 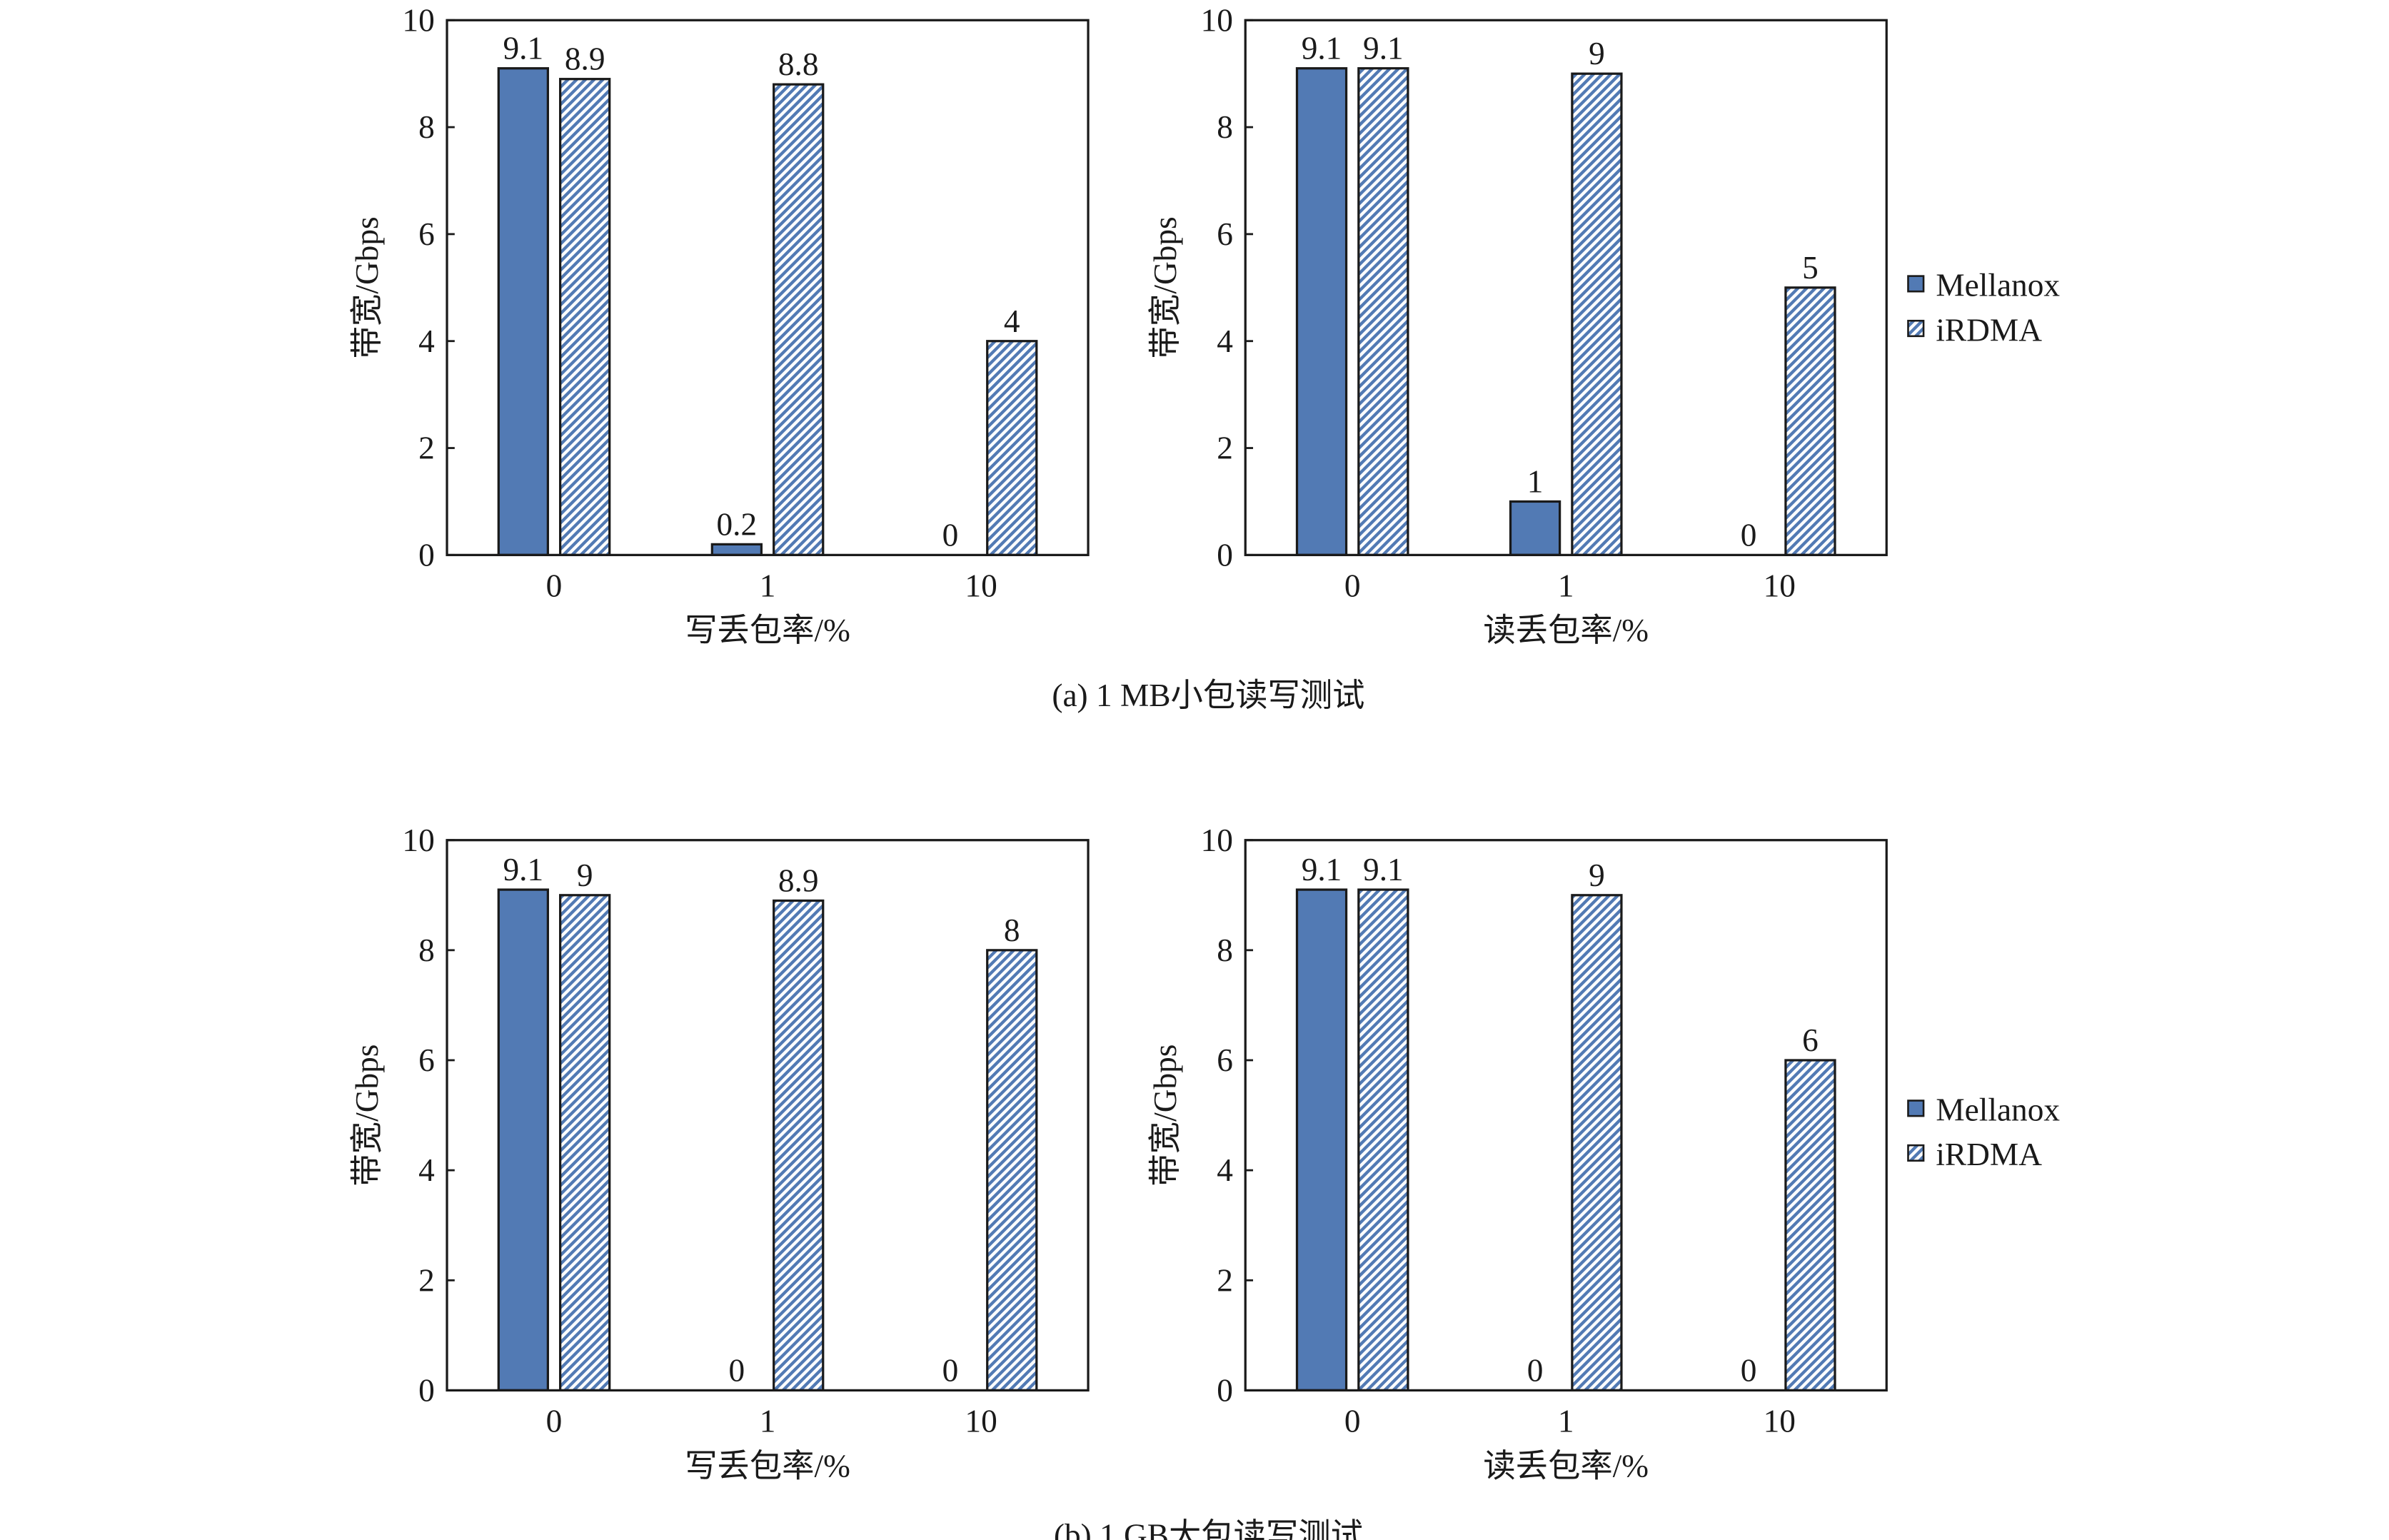 What do you see at coordinates (1810, 268) in the screenshot?
I see `data-label: 5` at bounding box center [1810, 268].